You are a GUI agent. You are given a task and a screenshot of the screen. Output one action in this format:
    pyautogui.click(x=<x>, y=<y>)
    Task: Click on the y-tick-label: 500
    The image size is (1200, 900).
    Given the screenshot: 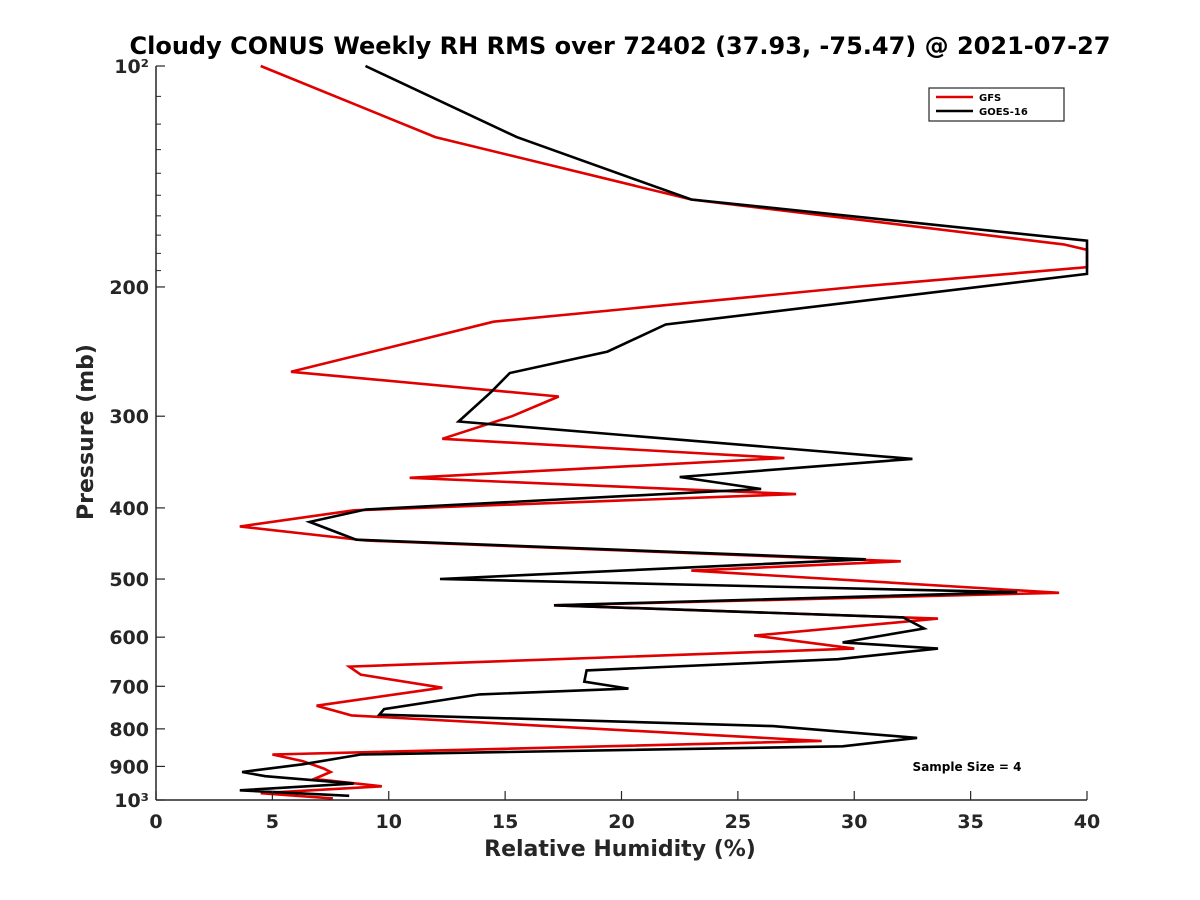 What is the action you would take?
    pyautogui.click(x=129, y=580)
    